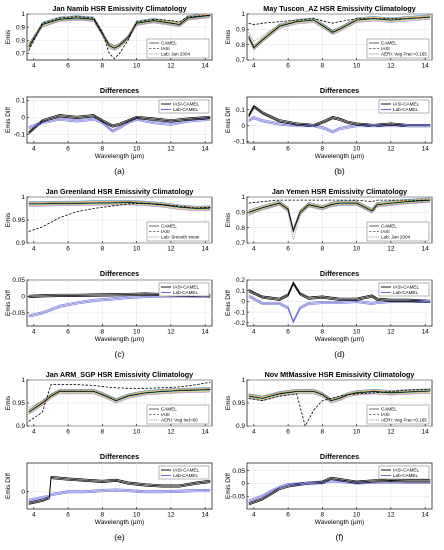 Image resolution: width=444 pixels, height=550 pixels. I want to click on panel-c-diff-xtick-label: 12, so click(171, 332).